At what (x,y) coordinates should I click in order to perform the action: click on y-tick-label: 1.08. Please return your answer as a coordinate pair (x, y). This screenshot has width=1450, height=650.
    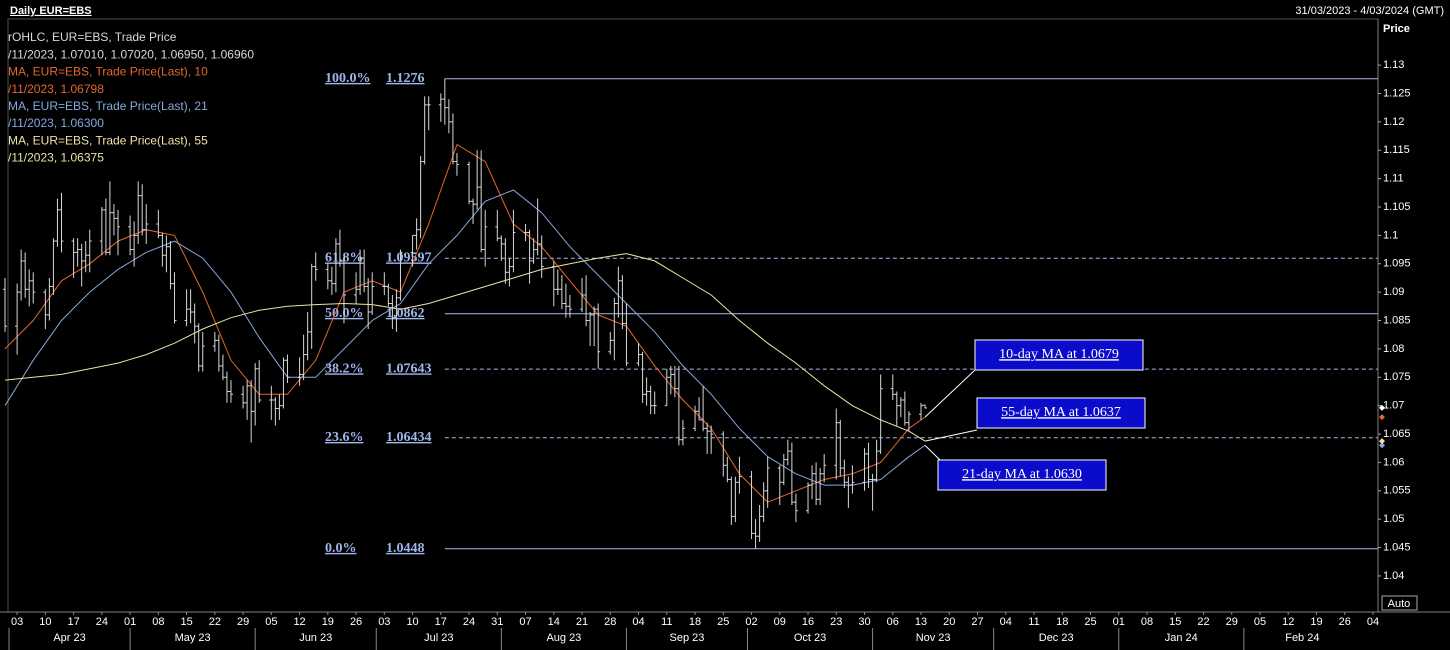
    Looking at the image, I should click on (1393, 349).